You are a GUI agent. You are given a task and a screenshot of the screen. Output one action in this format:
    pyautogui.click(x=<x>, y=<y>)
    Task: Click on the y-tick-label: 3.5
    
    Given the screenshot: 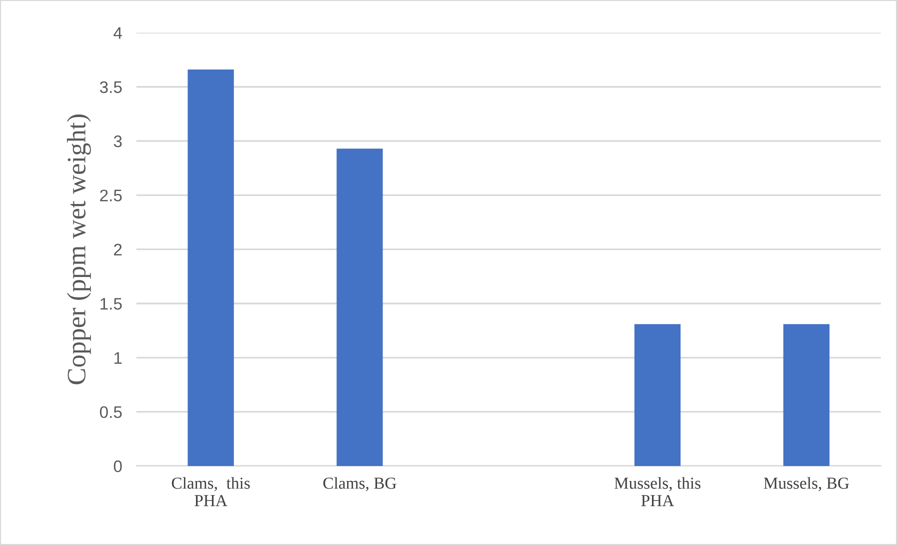 What is the action you would take?
    pyautogui.click(x=111, y=87)
    